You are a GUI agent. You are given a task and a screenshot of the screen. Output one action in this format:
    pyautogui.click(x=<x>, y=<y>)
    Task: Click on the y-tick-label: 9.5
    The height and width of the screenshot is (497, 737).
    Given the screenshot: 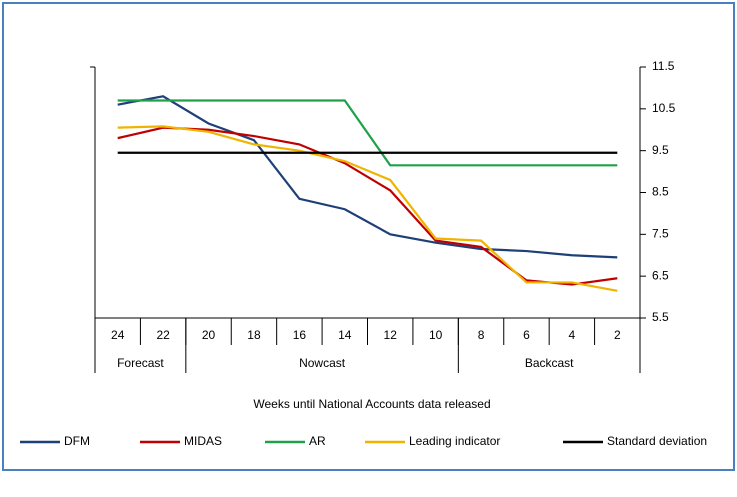 What is the action you would take?
    pyautogui.click(x=660, y=150)
    